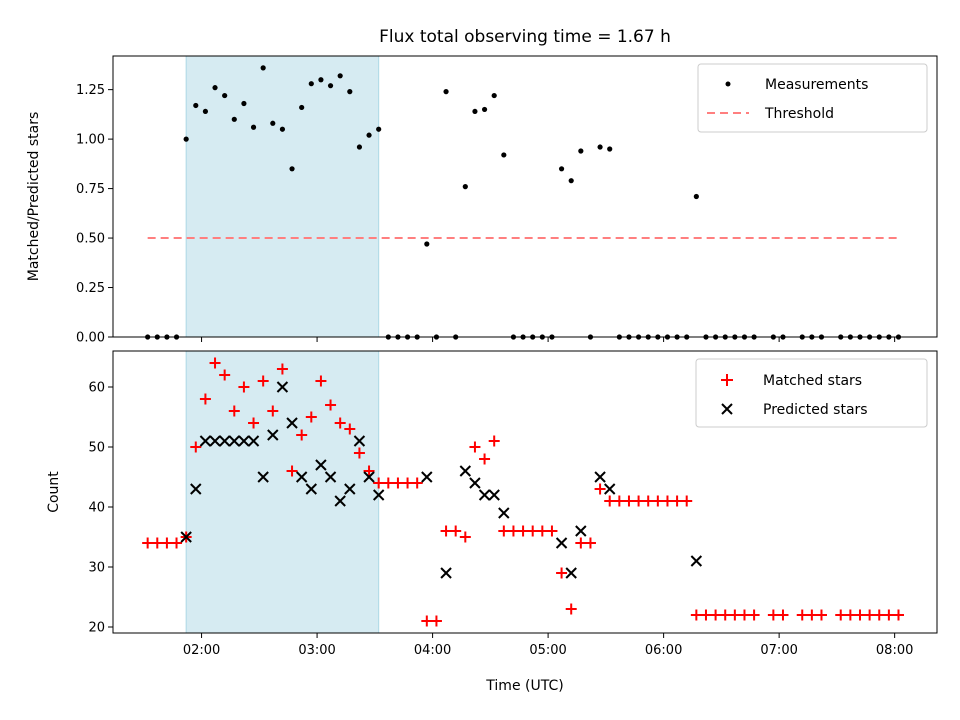 The width and height of the screenshot is (960, 720). Describe the element at coordinates (90, 140) in the screenshot. I see `y-tick-label: 1.00` at that location.